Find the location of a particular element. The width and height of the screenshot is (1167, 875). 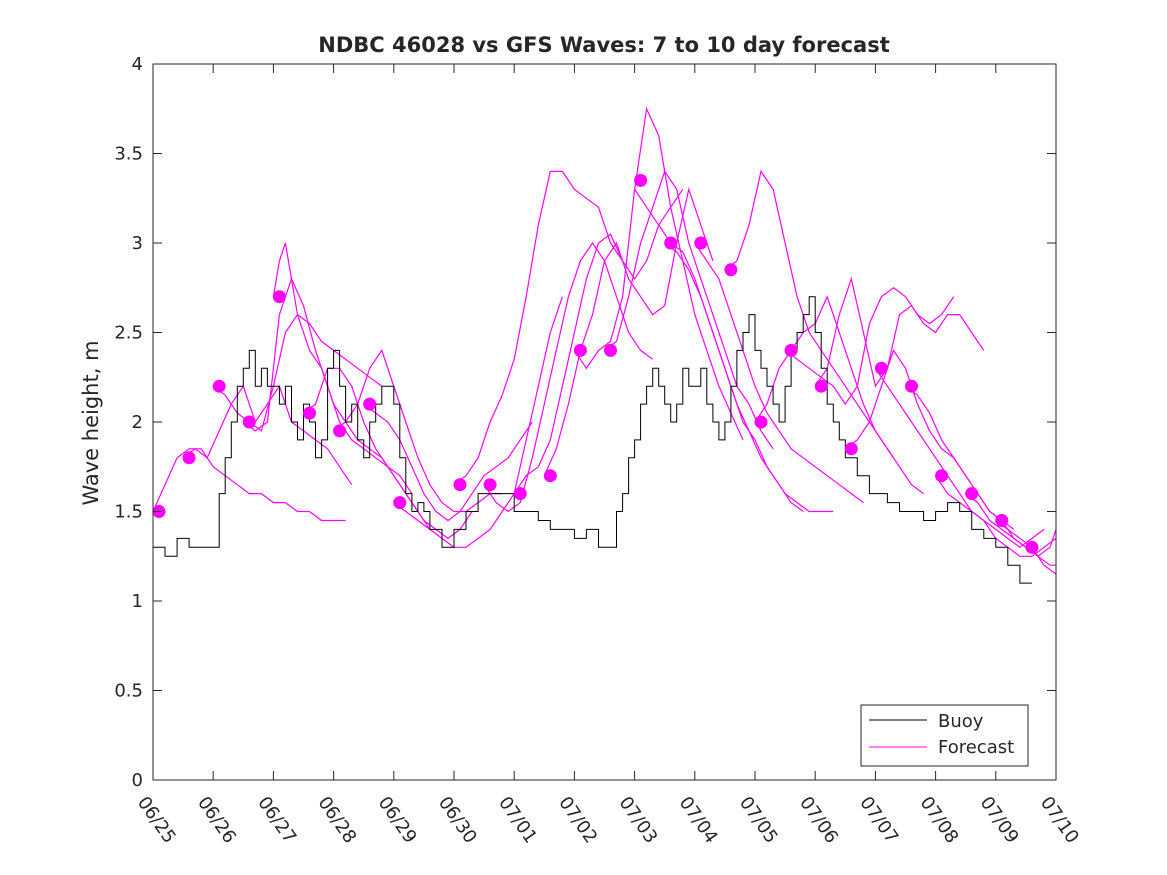

y-axis-label: Wave height, m is located at coordinates (91, 422).